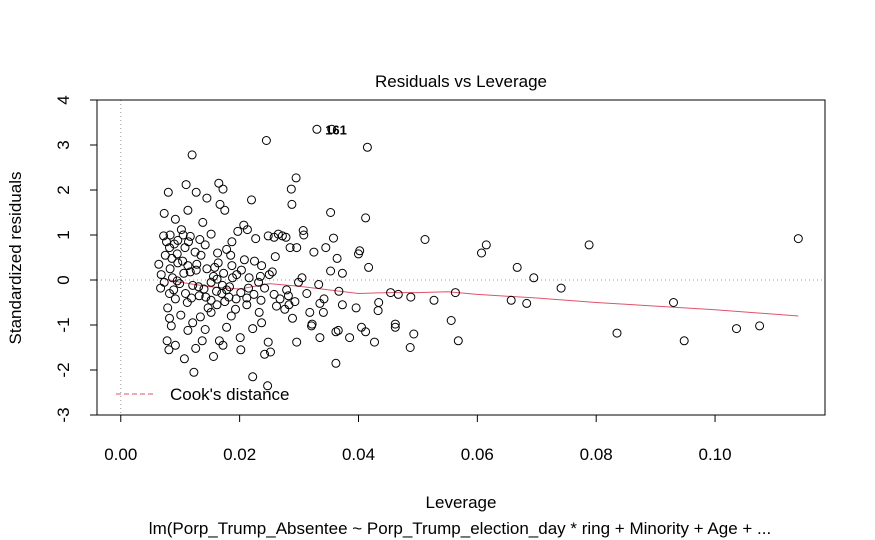 The image size is (875, 540). Describe the element at coordinates (63, 189) in the screenshot. I see `y-tick-label: 2` at that location.